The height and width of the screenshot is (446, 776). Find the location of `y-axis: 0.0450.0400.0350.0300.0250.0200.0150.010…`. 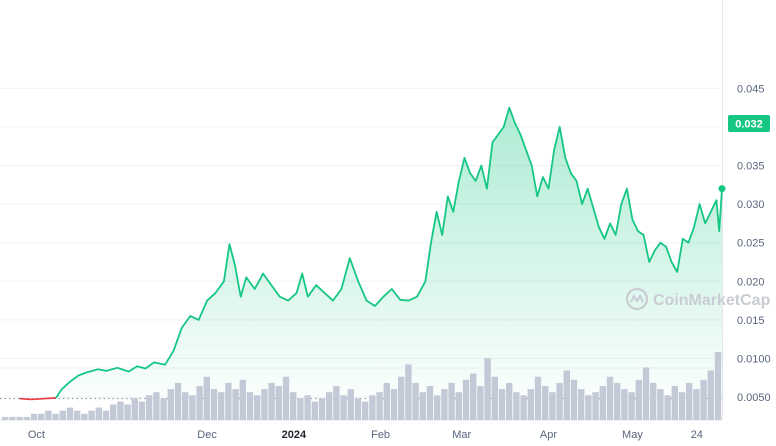

y-axis: 0.0450.0400.0350.0300.0250.0200.0150.010… is located at coordinates (754, 243).